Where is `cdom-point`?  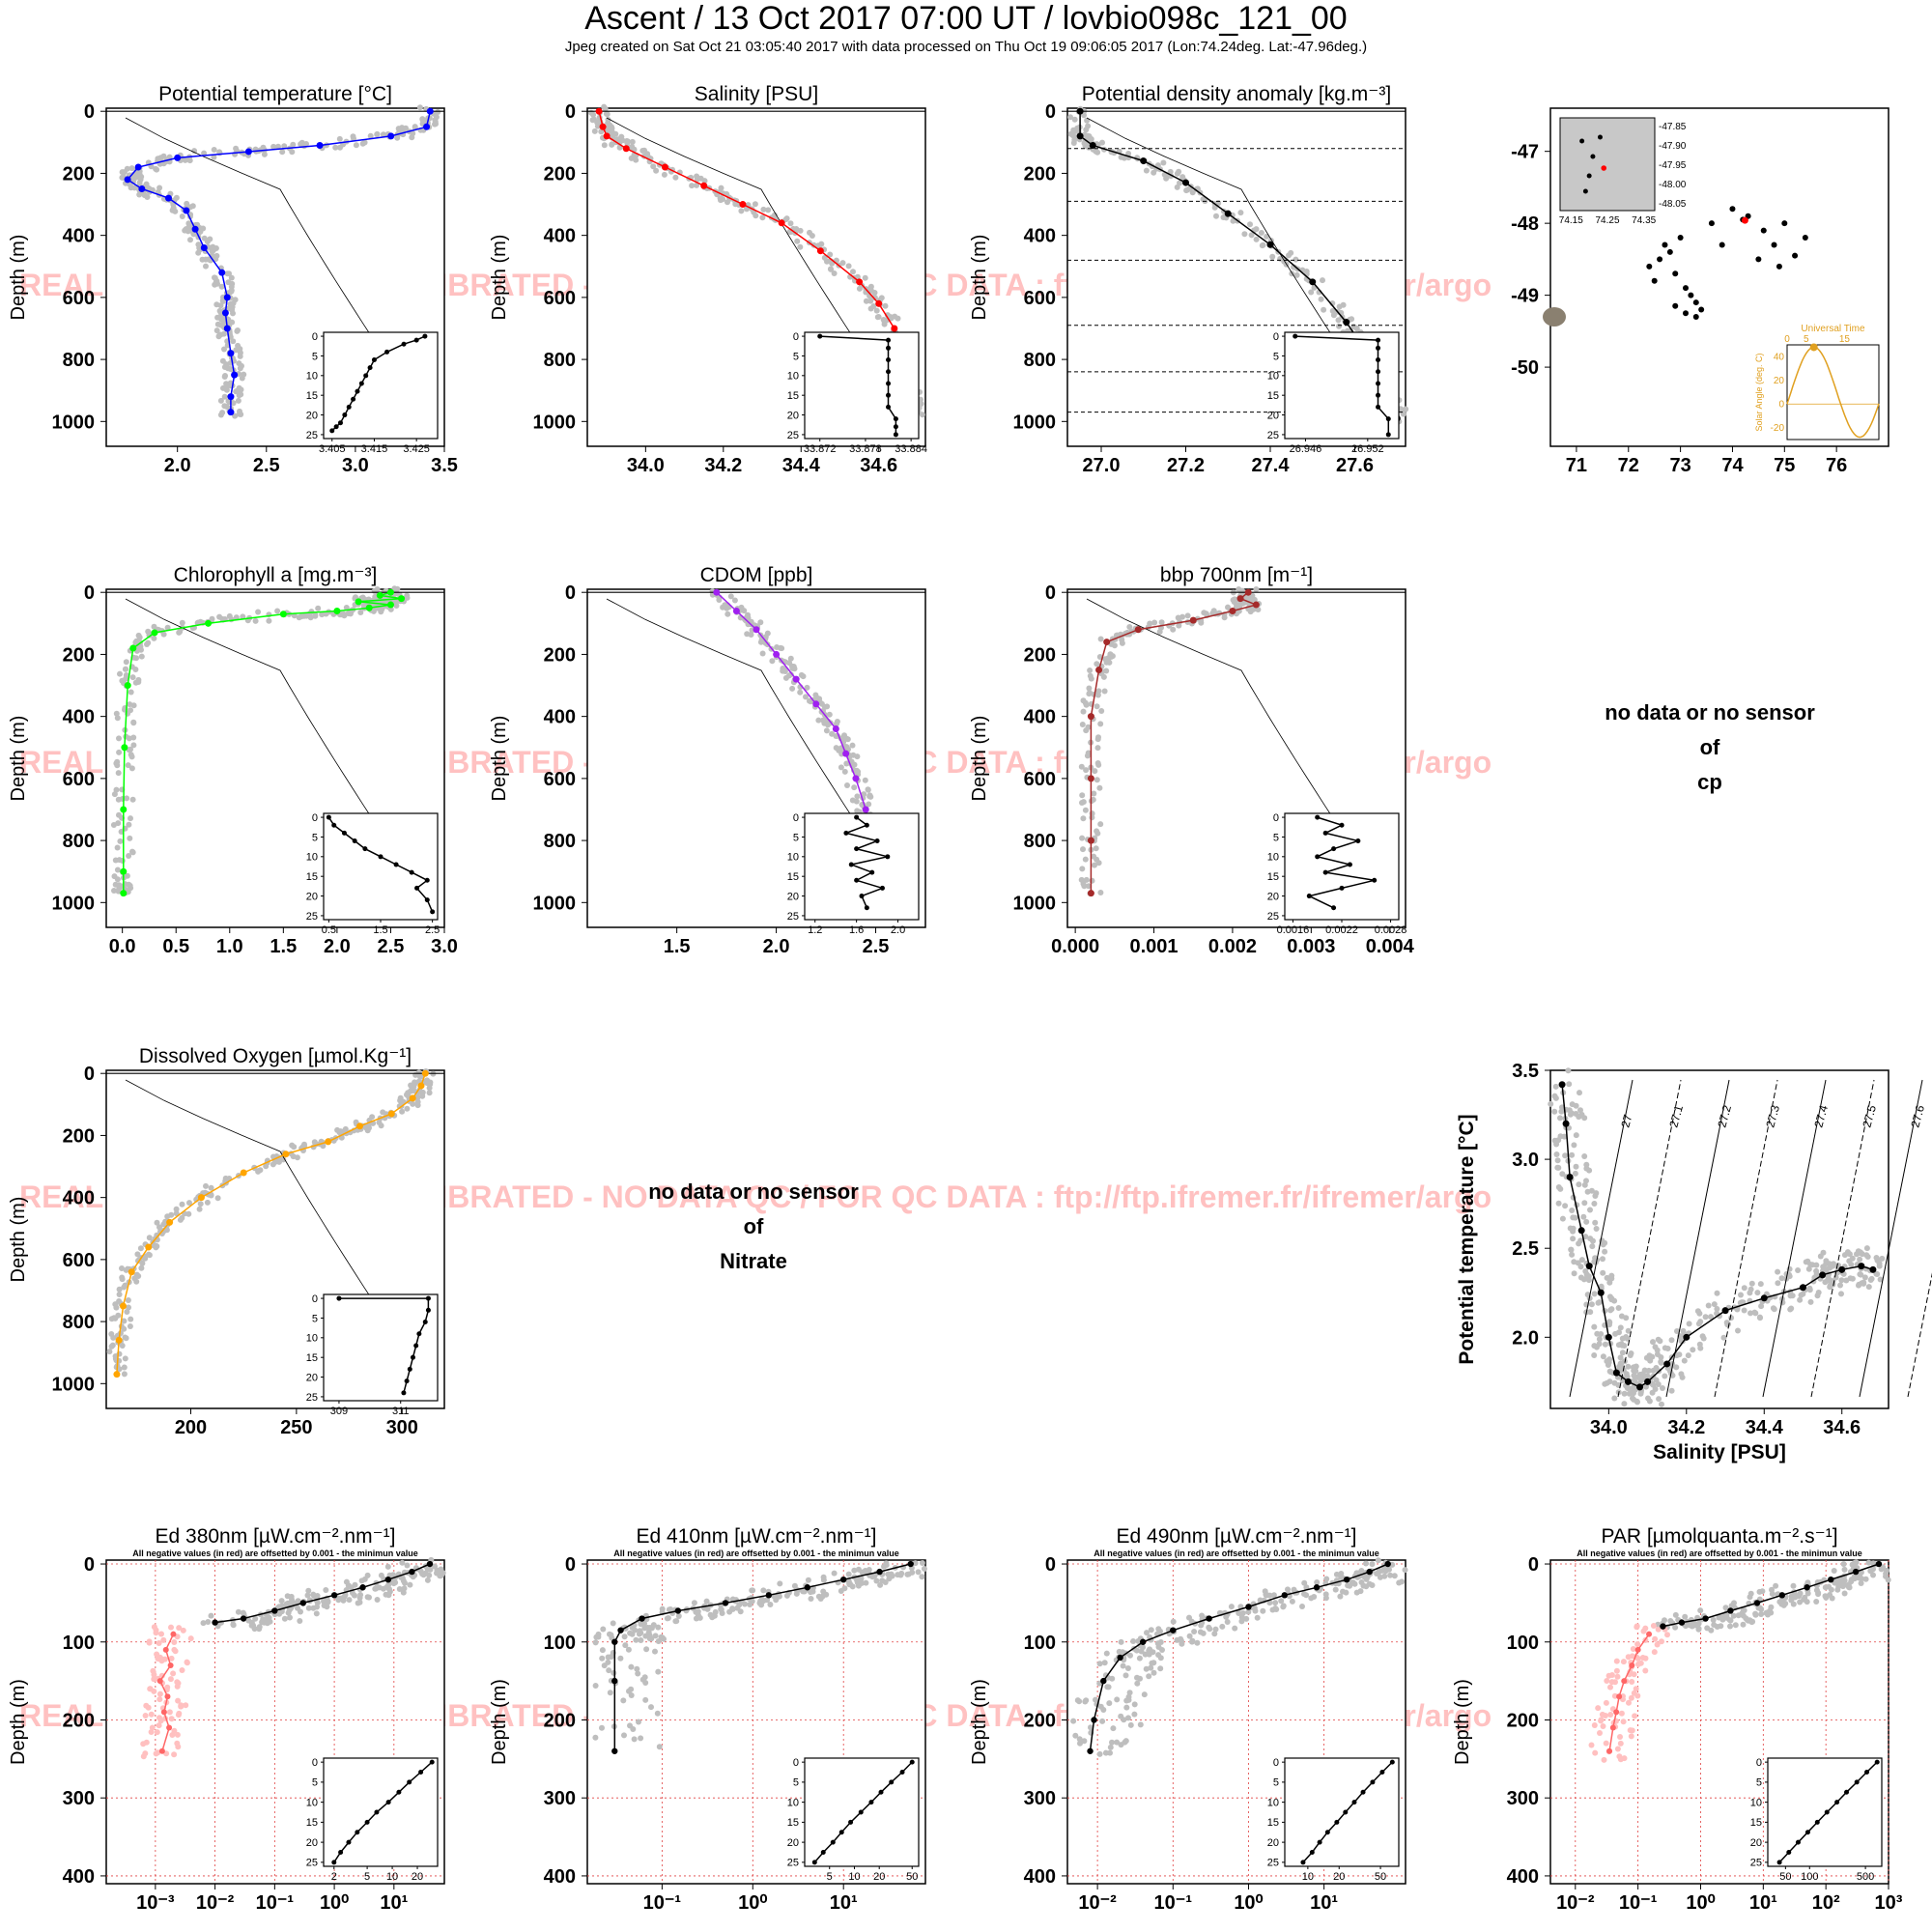
cdom-point is located at coordinates (796, 679).